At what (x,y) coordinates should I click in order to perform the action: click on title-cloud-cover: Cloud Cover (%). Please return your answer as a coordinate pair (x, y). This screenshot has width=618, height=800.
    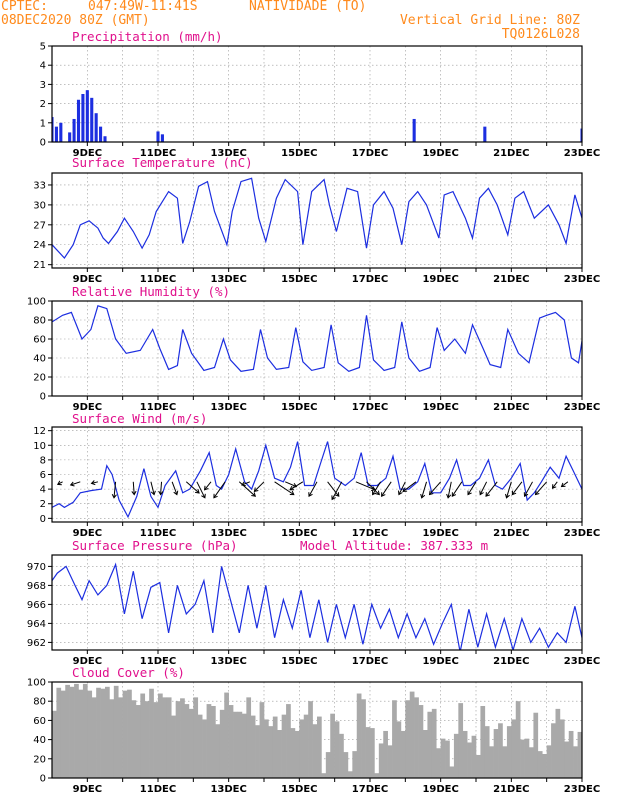
    Looking at the image, I should click on (128, 672).